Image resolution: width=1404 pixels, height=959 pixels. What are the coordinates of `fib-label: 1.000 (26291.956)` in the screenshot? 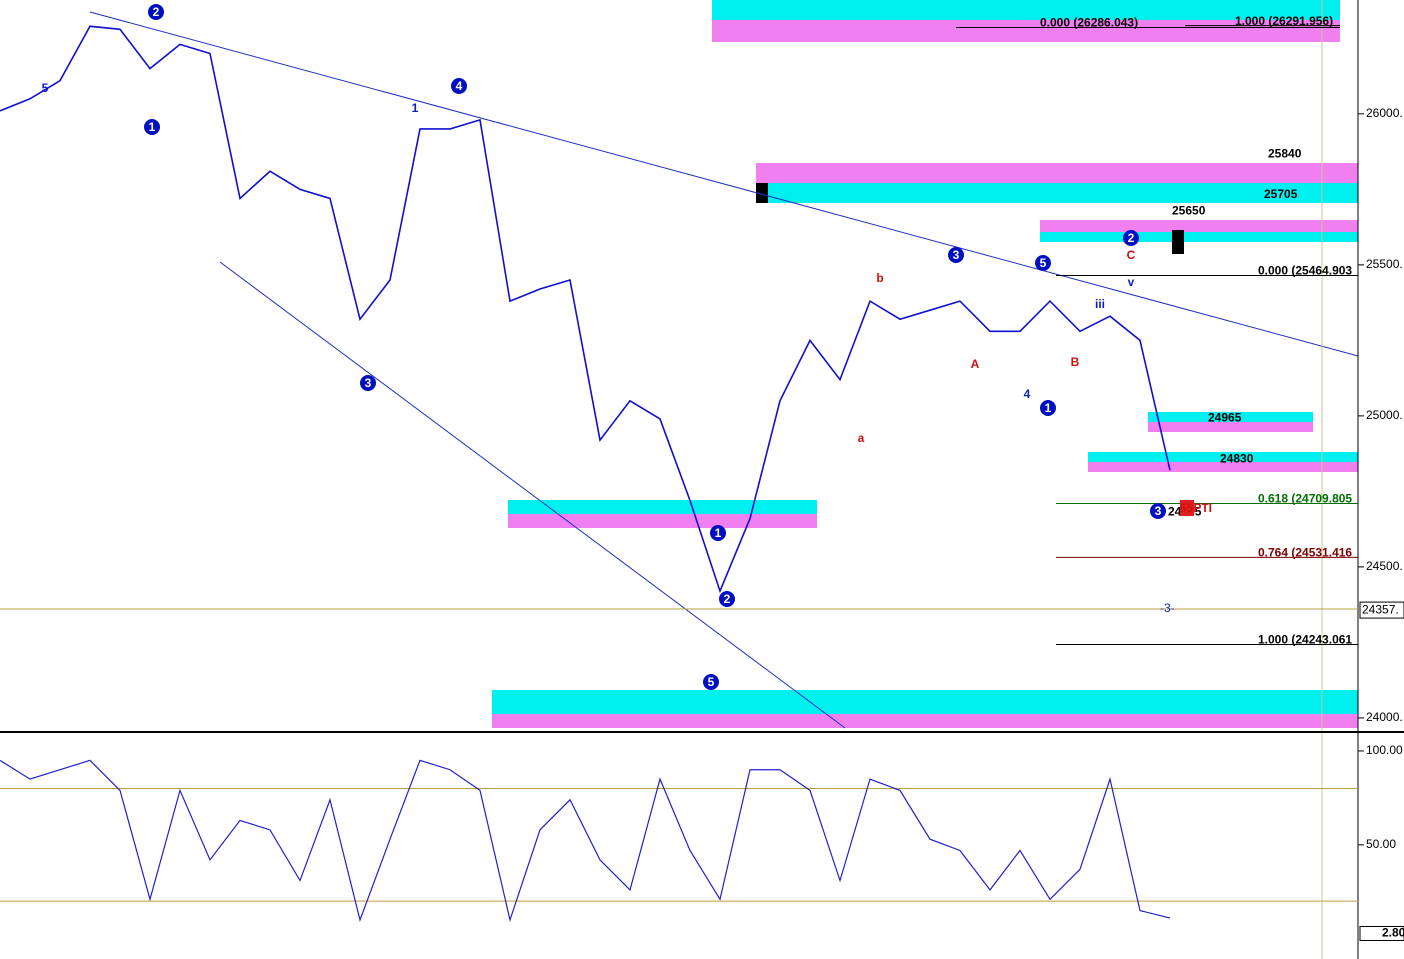 It's located at (1284, 21).